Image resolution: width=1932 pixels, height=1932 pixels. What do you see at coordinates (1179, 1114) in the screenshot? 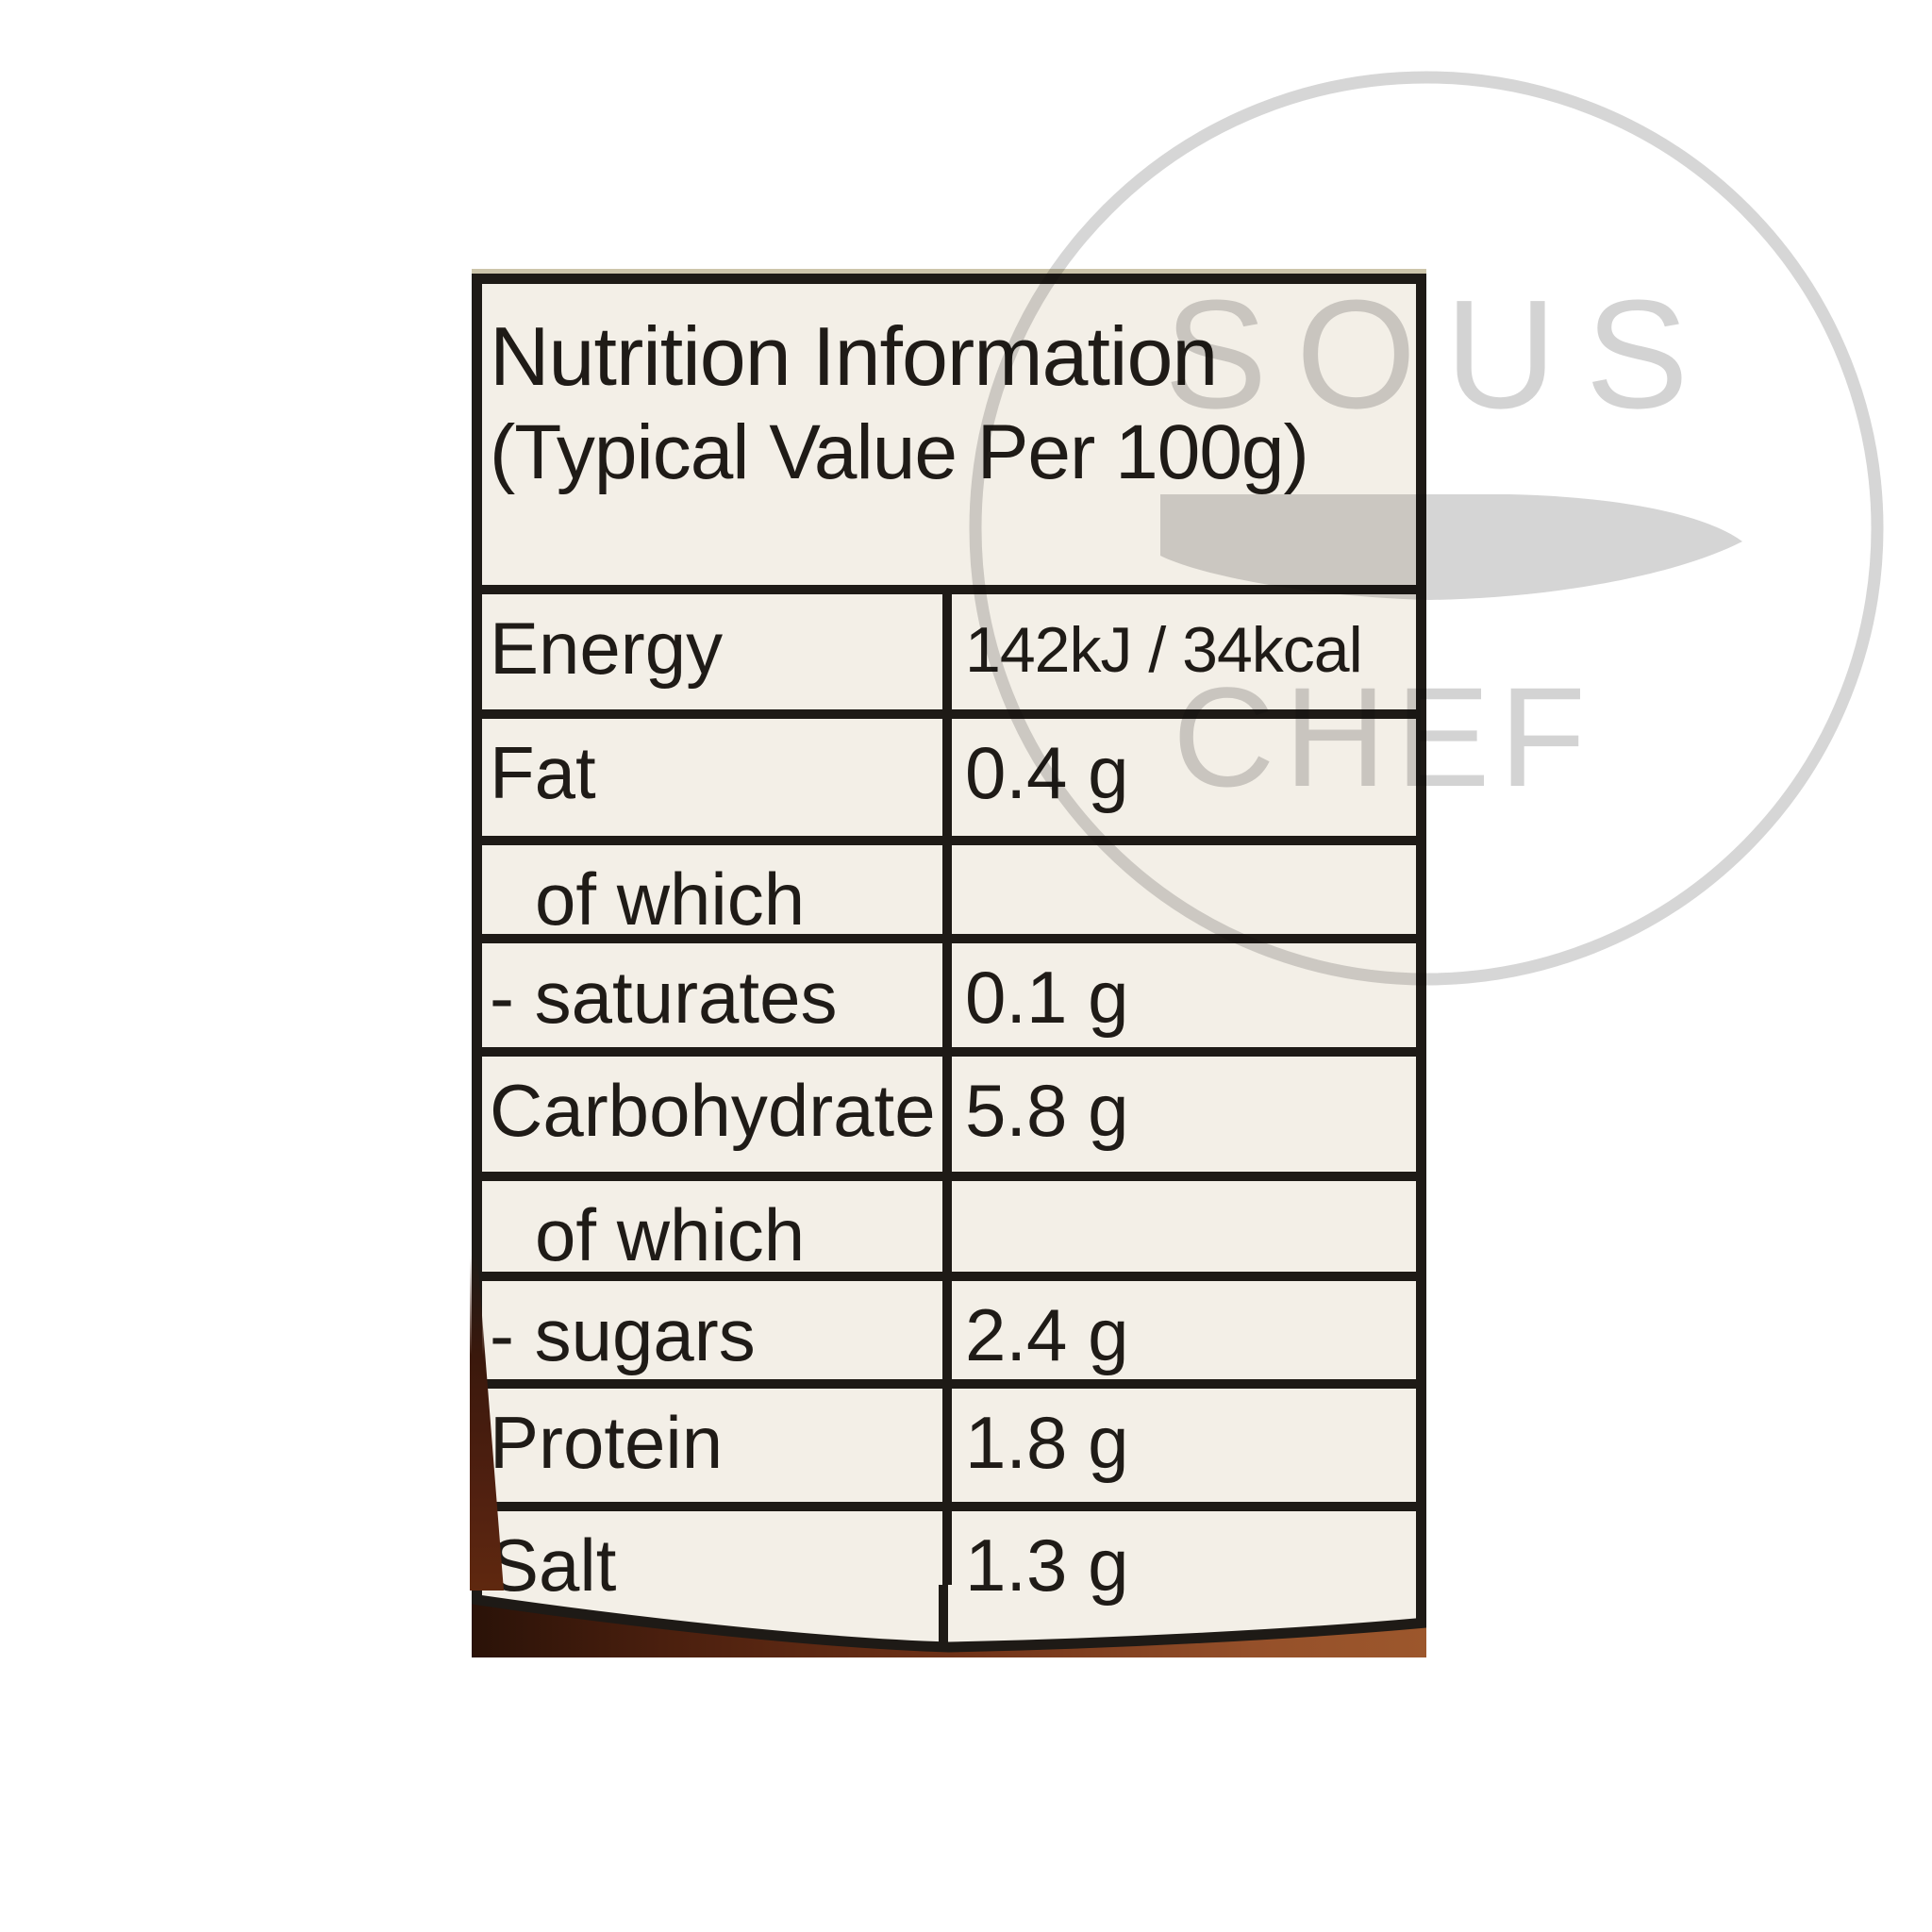
I see `nutrient-value: 5.8 g` at bounding box center [1179, 1114].